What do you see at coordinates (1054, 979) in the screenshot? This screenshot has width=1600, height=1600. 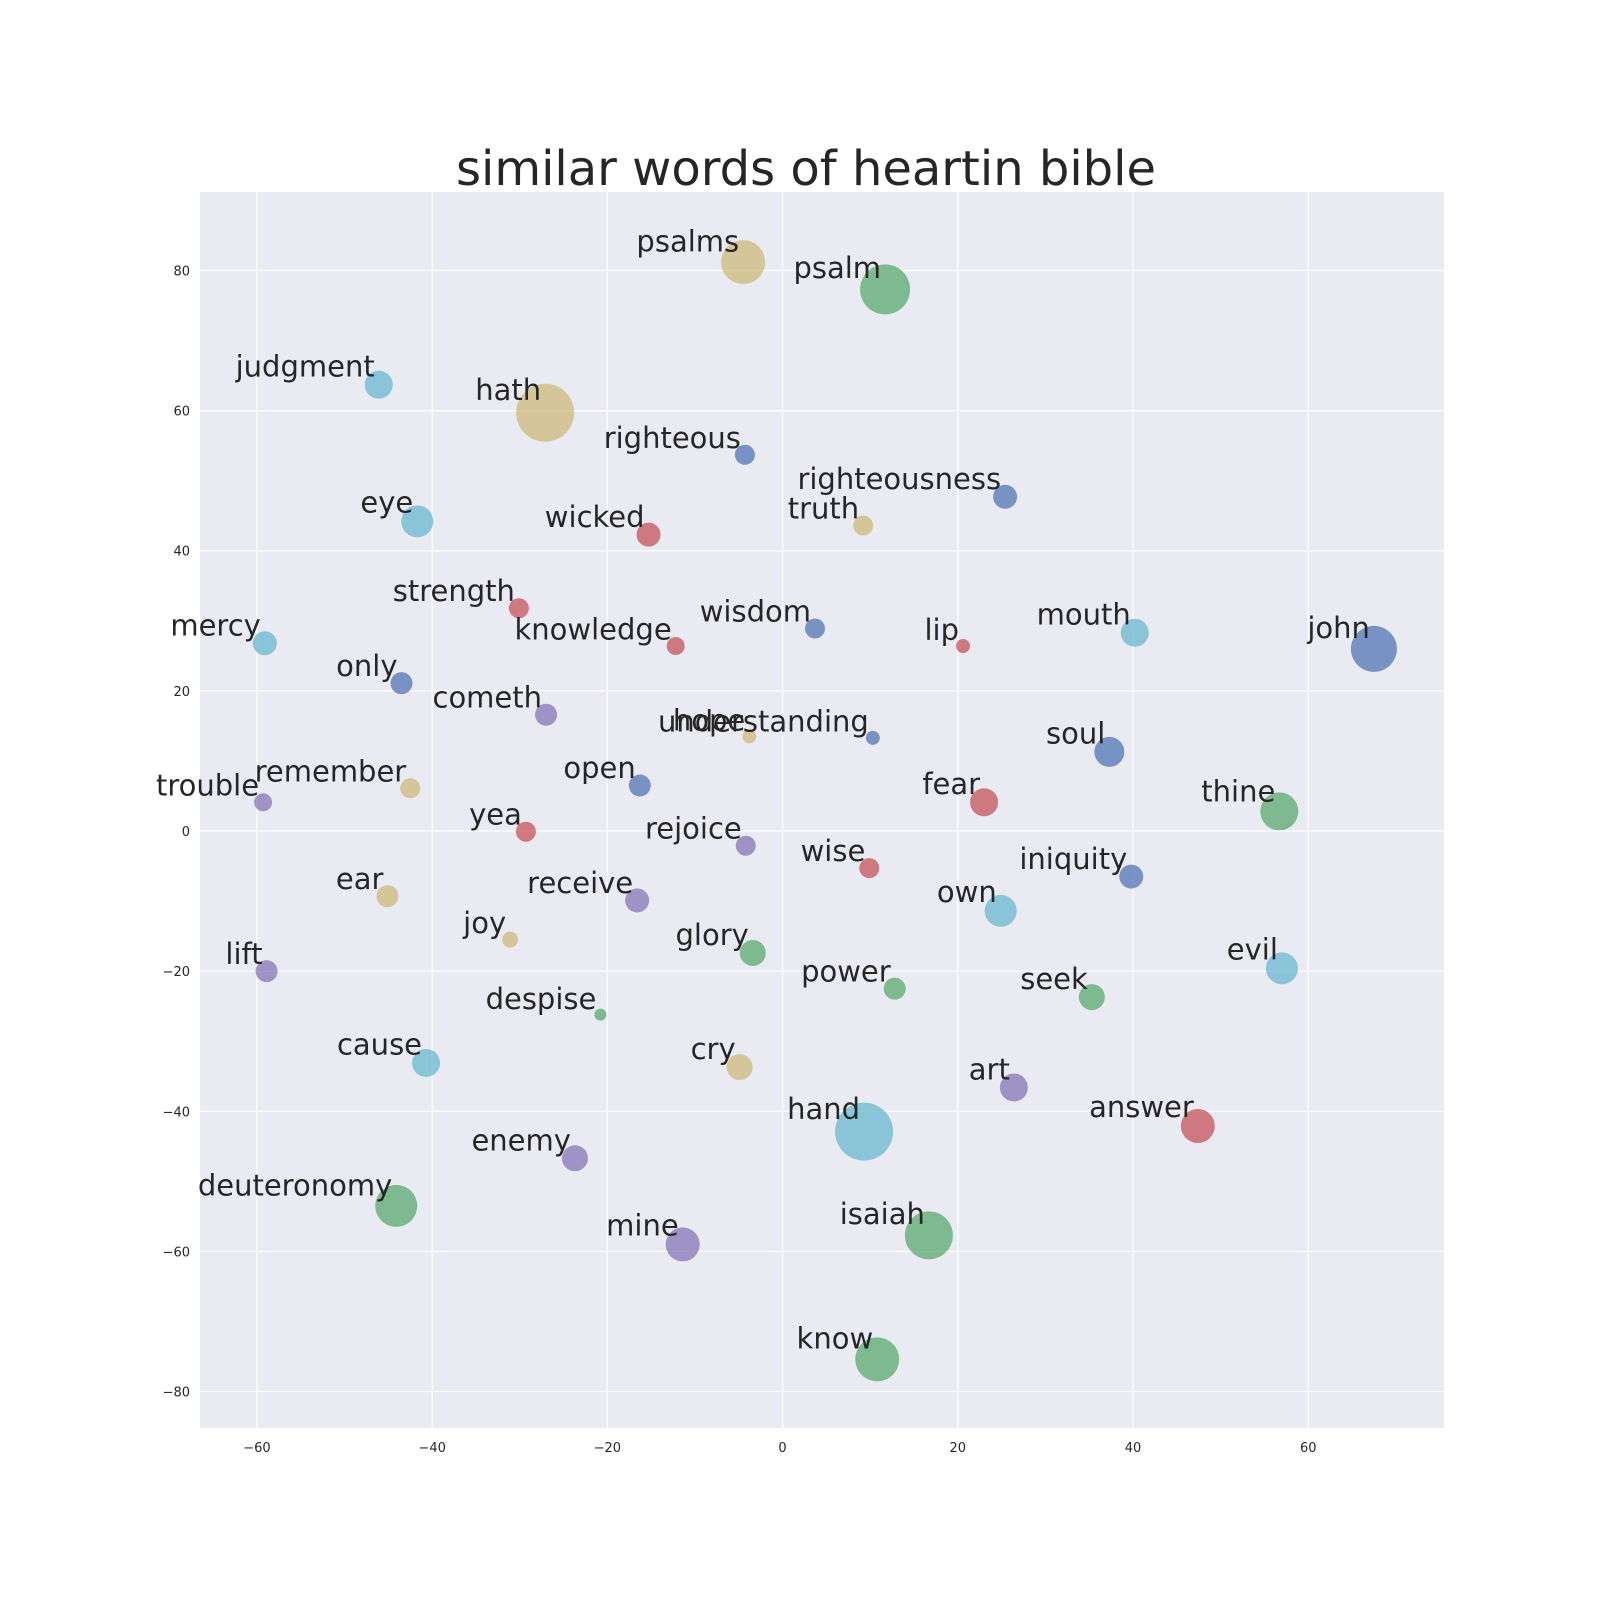 I see `label-seek: seek` at bounding box center [1054, 979].